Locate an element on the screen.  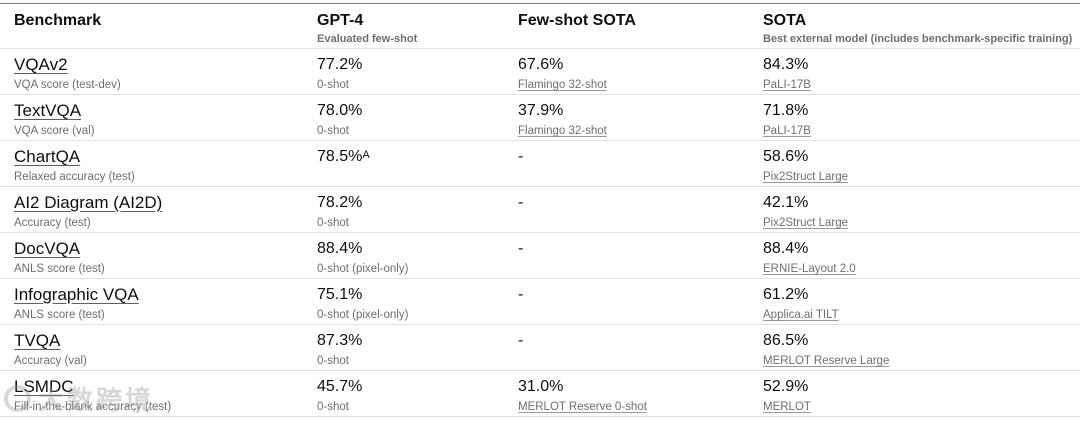
fewshot-value: 67.6% is located at coordinates (541, 64).